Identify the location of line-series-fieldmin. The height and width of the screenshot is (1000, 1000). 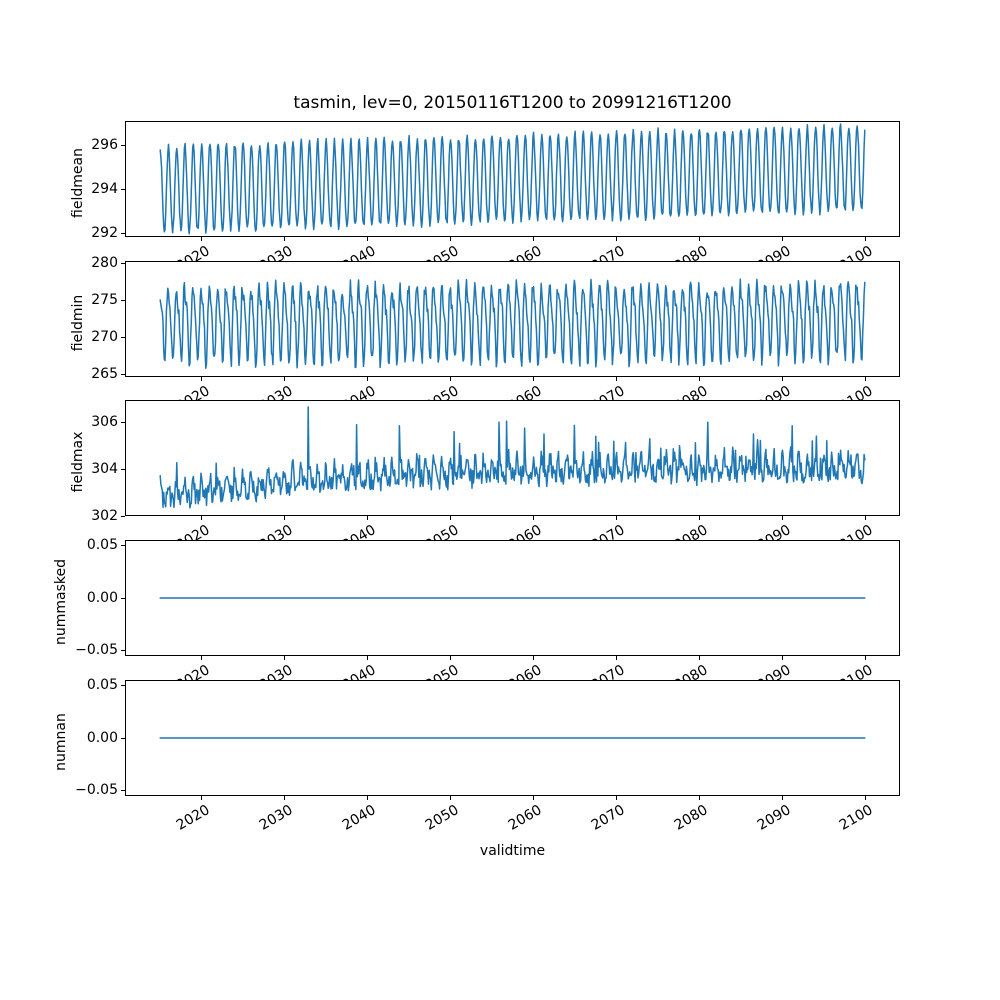
(512, 323).